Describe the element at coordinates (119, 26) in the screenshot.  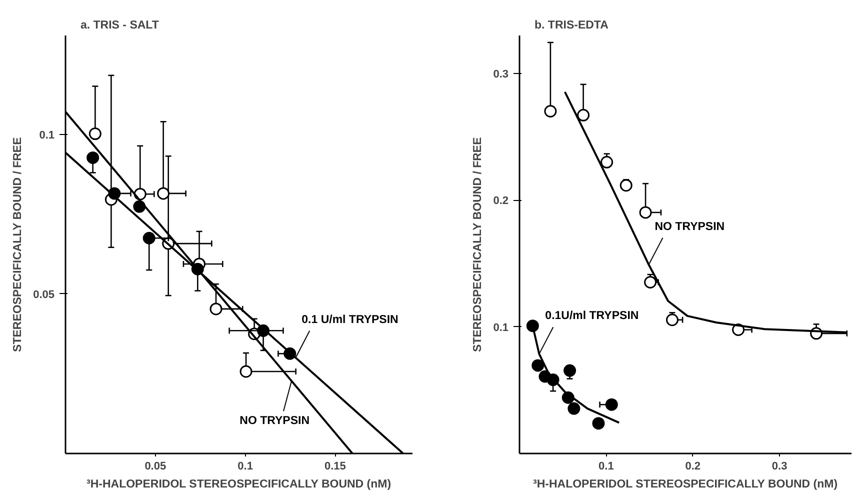
I see `chart-title: a. TRIS - SALT` at that location.